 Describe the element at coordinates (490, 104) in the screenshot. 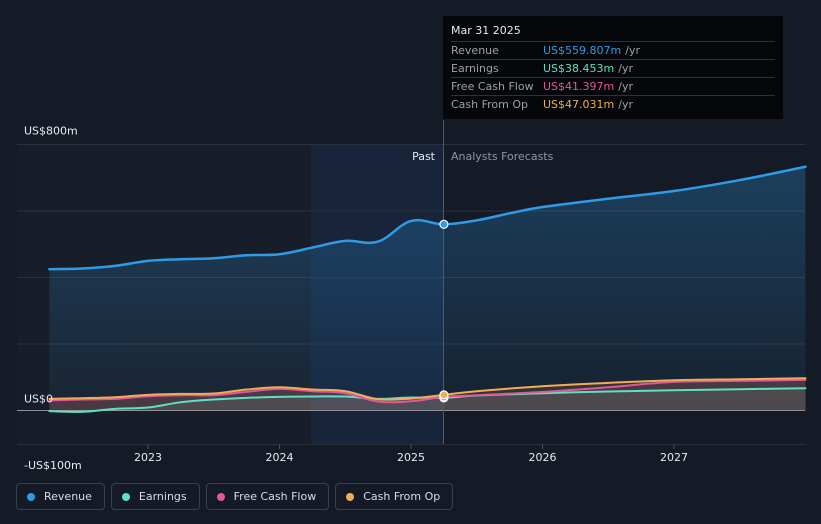

I see `tooltip-label: Cash From Op` at that location.